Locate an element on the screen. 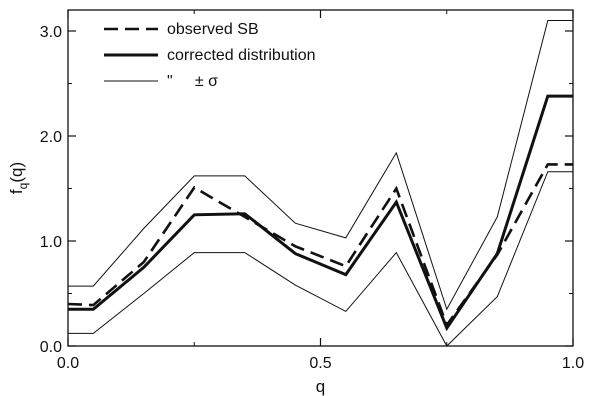 Image resolution: width=591 pixels, height=396 pixels. y-axis-title-subscript: q is located at coordinates (23, 186).